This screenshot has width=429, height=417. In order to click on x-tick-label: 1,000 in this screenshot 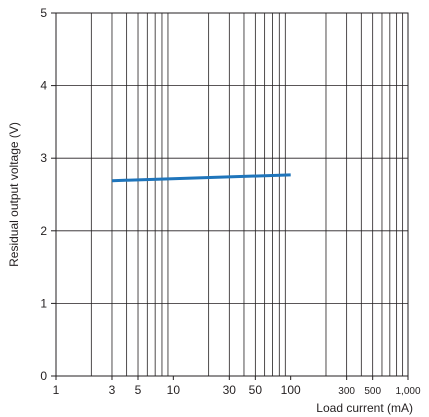, I will do `click(407, 391)`.